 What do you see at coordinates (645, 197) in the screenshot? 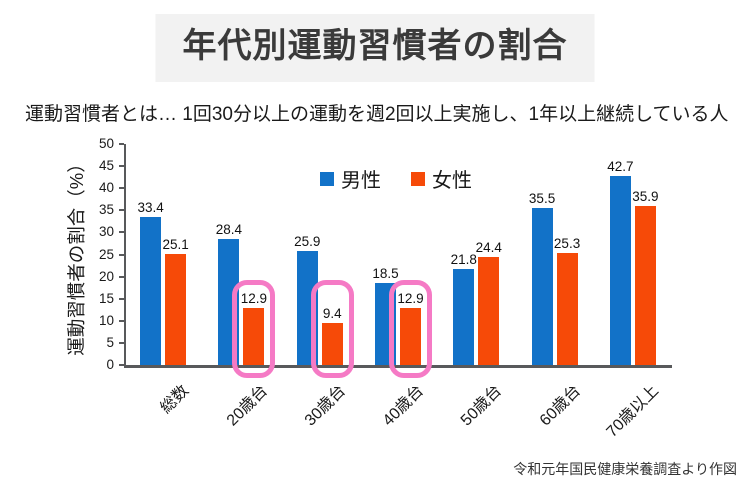
I see `bar-value-label: 35.9` at bounding box center [645, 197].